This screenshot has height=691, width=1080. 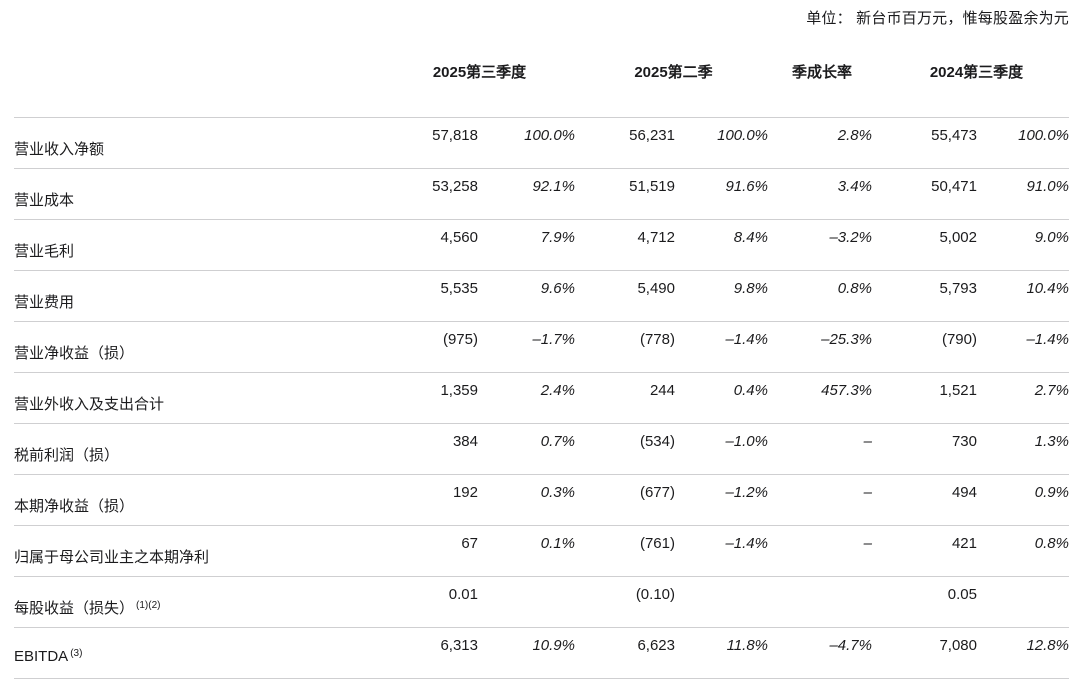 What do you see at coordinates (673, 73) in the screenshot?
I see `header-2025-q2: 2025第二季` at bounding box center [673, 73].